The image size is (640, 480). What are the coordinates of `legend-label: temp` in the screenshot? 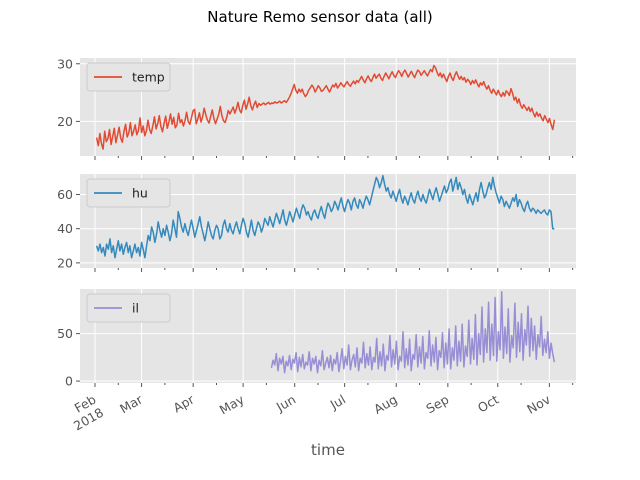 It's located at (148, 77).